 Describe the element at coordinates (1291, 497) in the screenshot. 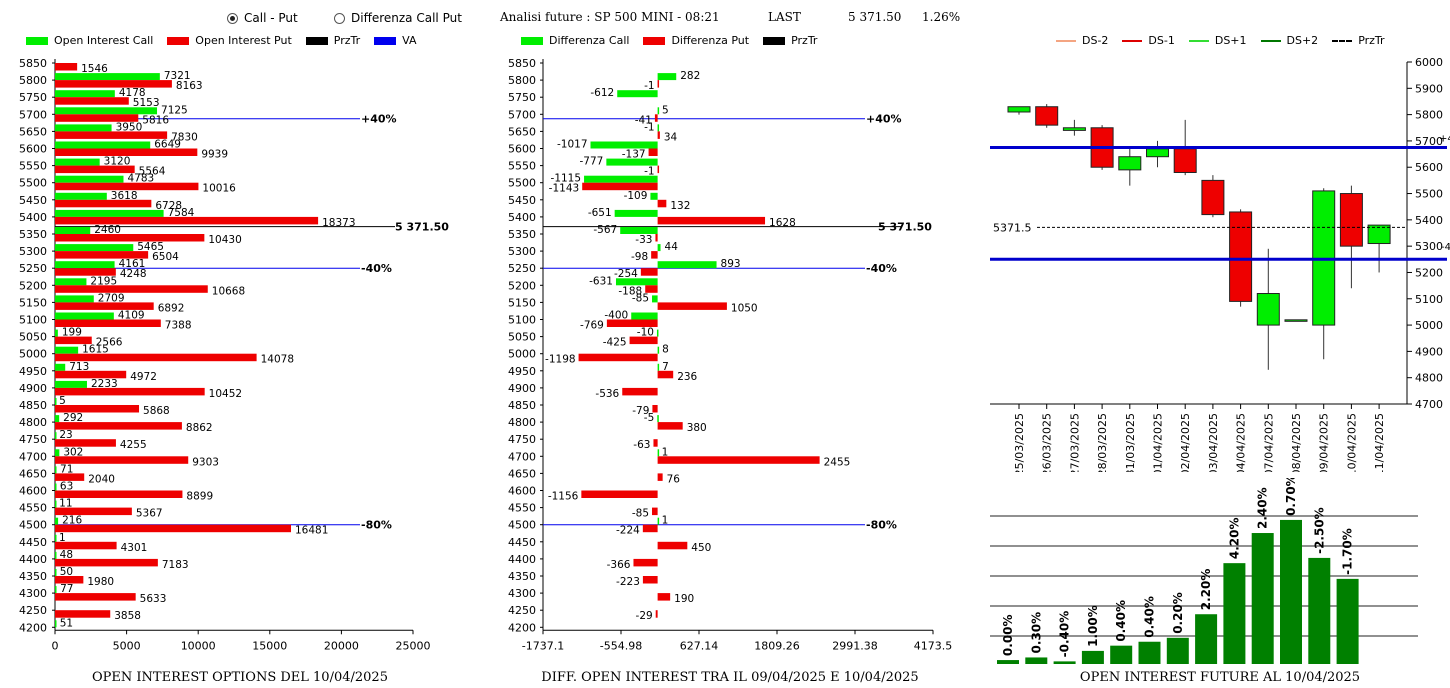

I see `future-bar-label: 0.70%` at that location.